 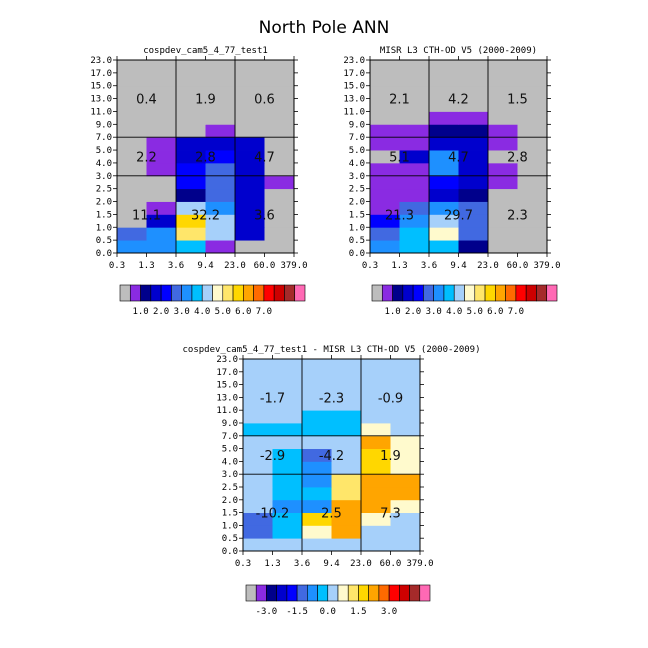 What do you see at coordinates (227, 398) in the screenshot?
I see `y-tick-label: 13.0` at bounding box center [227, 398].